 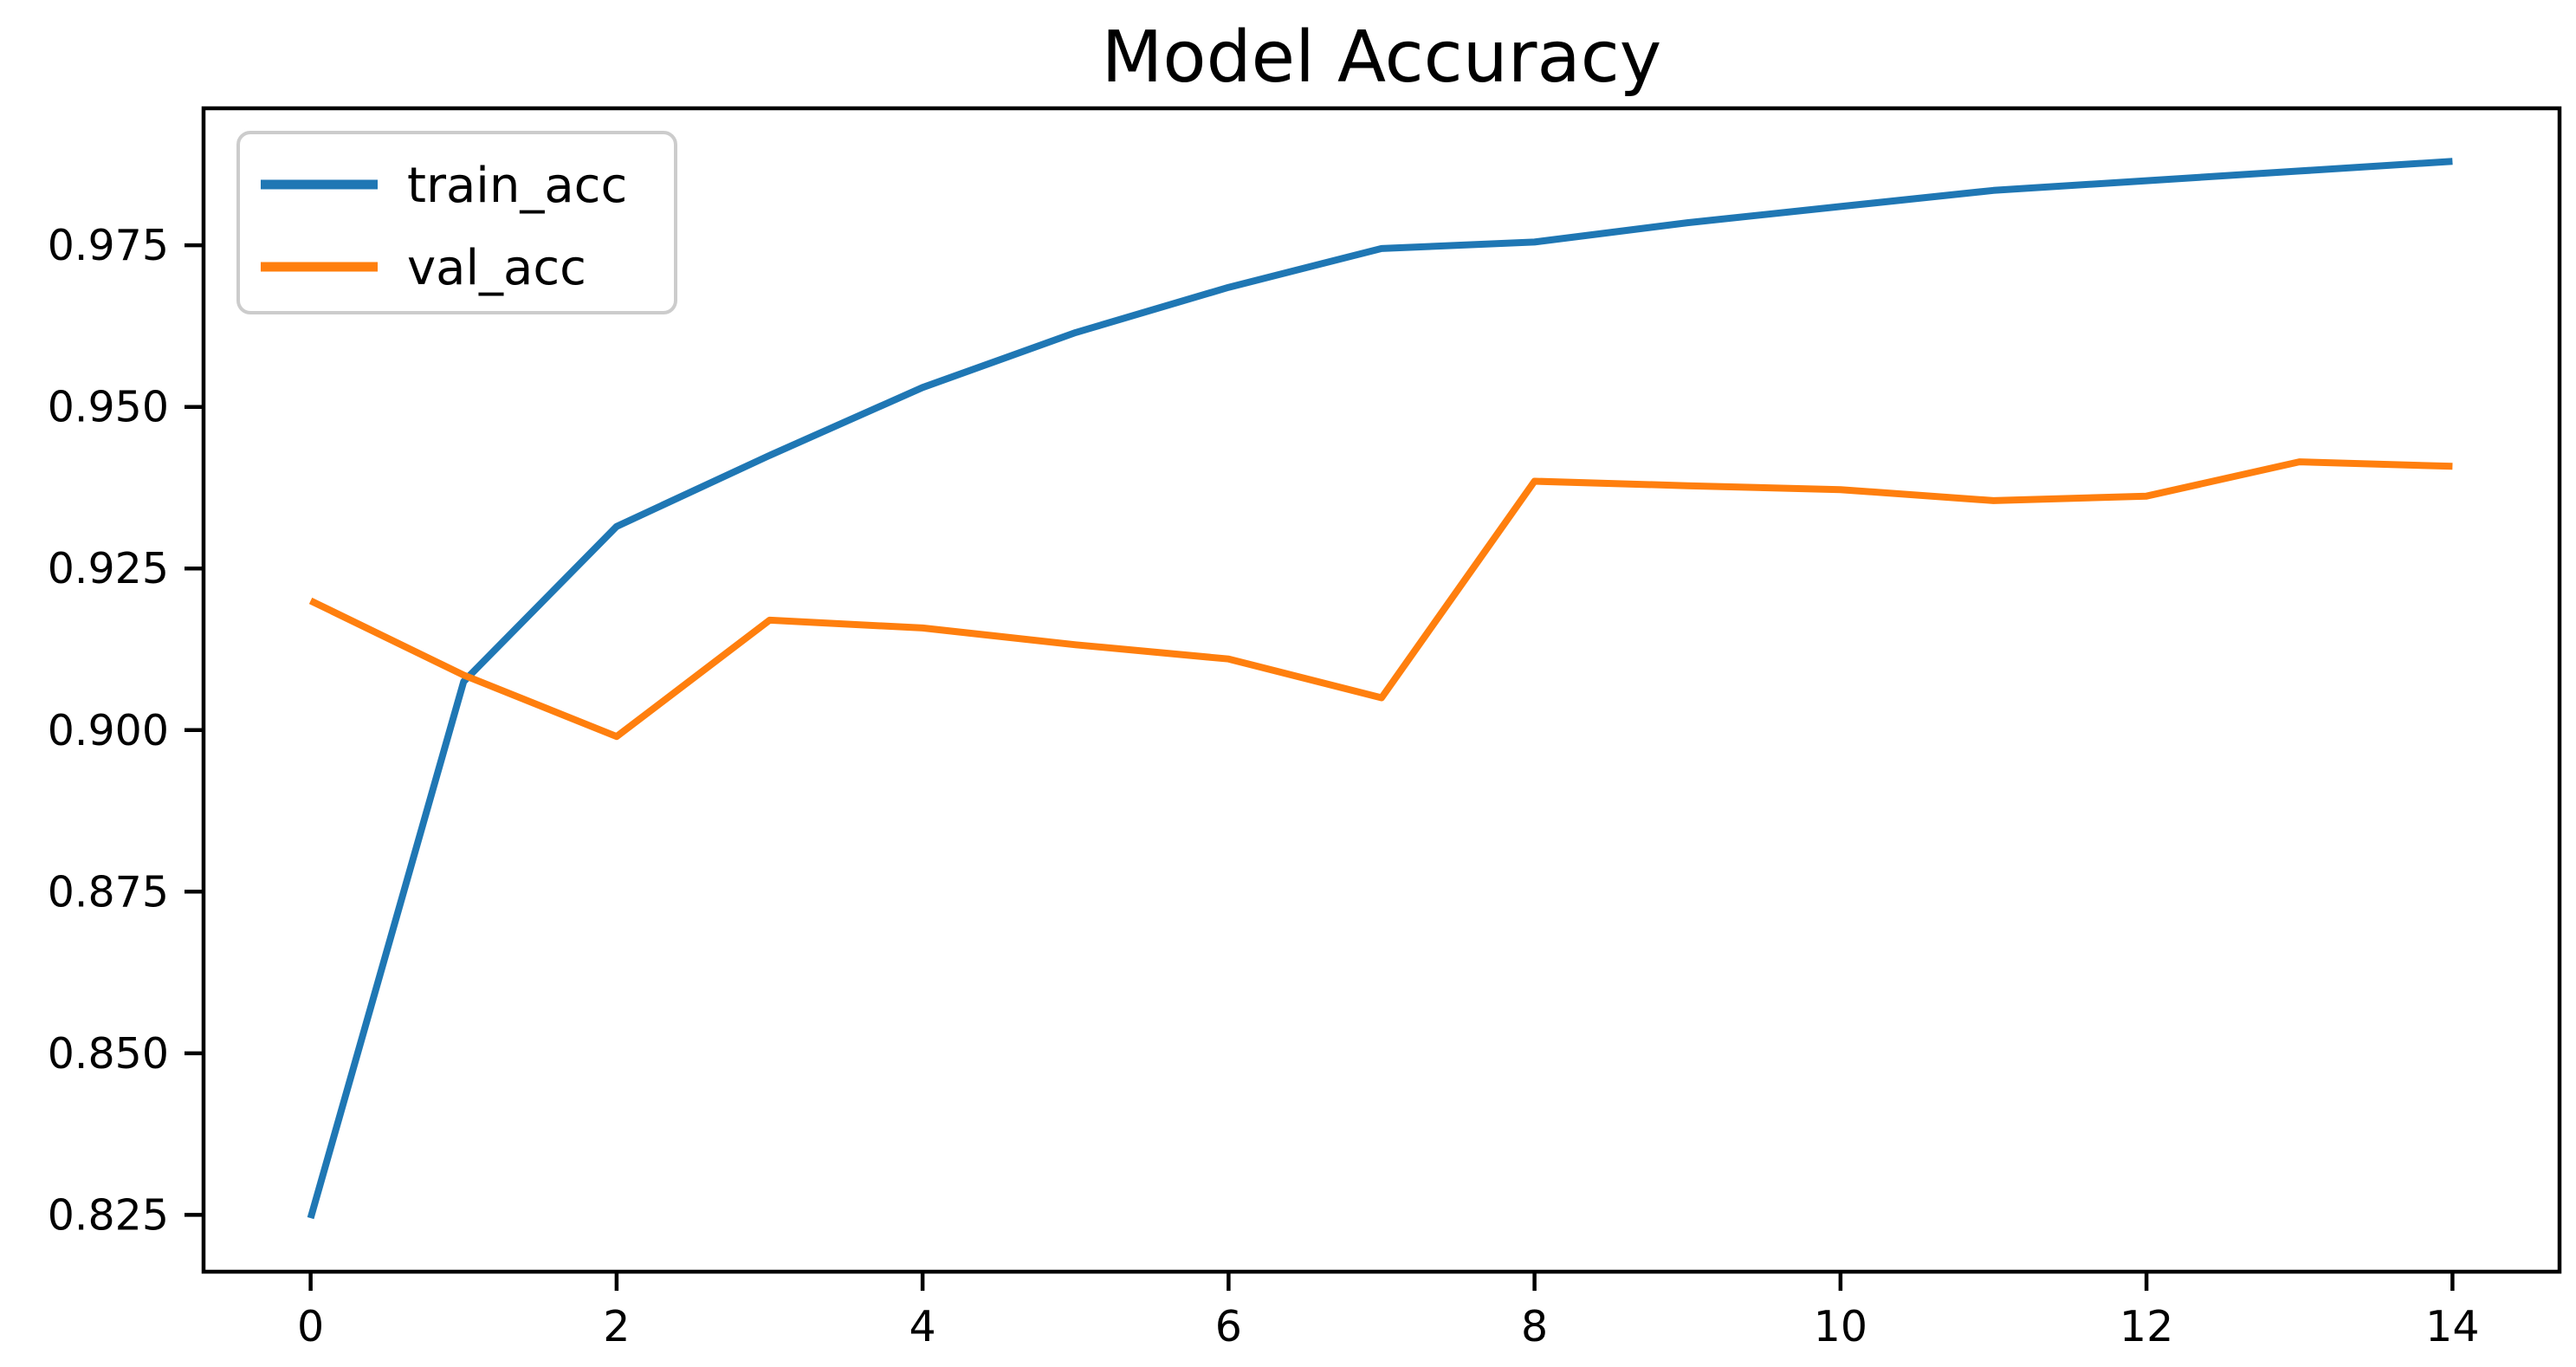 I want to click on y-tick-label: 0.825, so click(x=108, y=1215).